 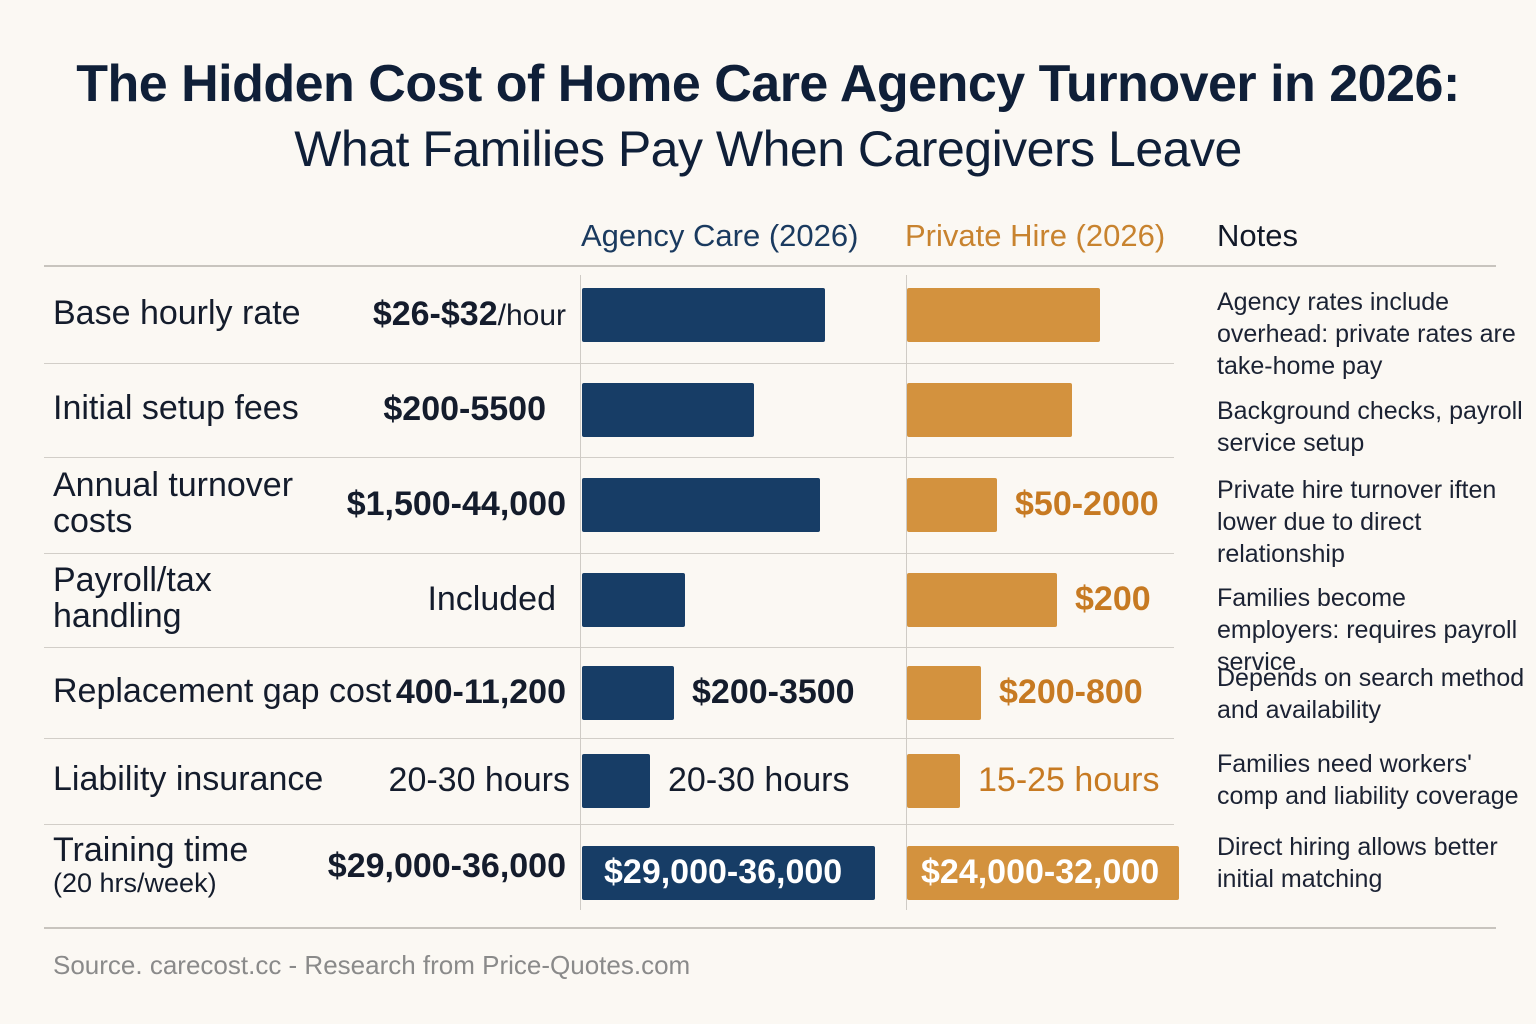 I want to click on private-bar-label: $24,000-32,000, so click(x=1040, y=872).